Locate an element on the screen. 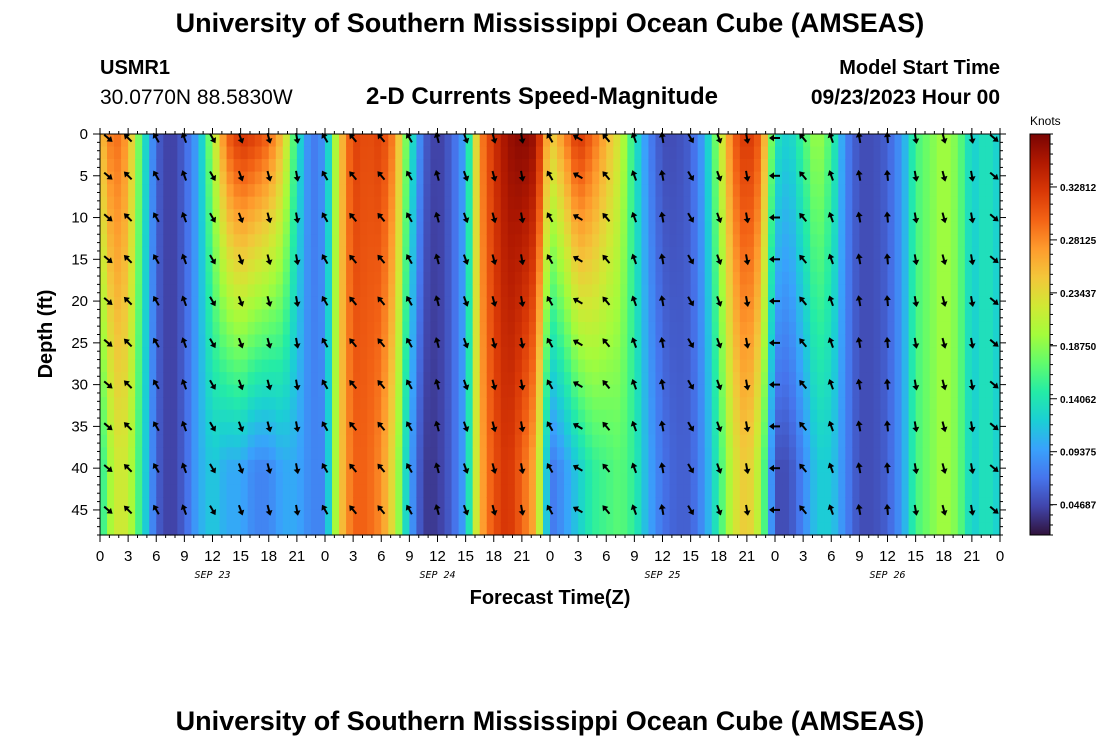  x-axis-label: Forecast Time(Z) is located at coordinates (550, 598).